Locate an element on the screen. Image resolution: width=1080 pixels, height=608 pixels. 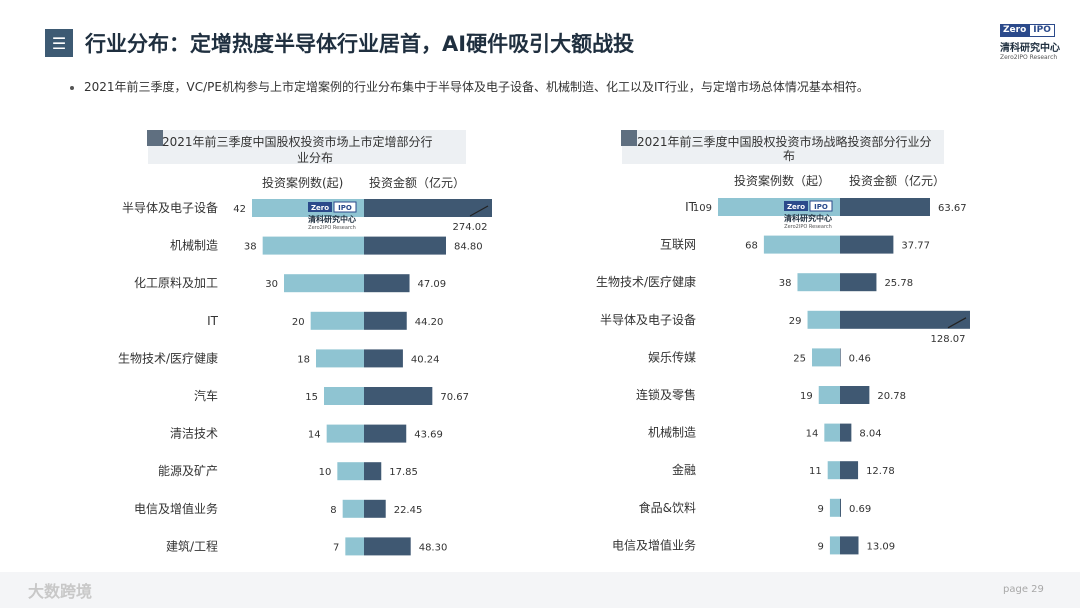
cases-value-label: 7 is located at coordinates (336, 547).